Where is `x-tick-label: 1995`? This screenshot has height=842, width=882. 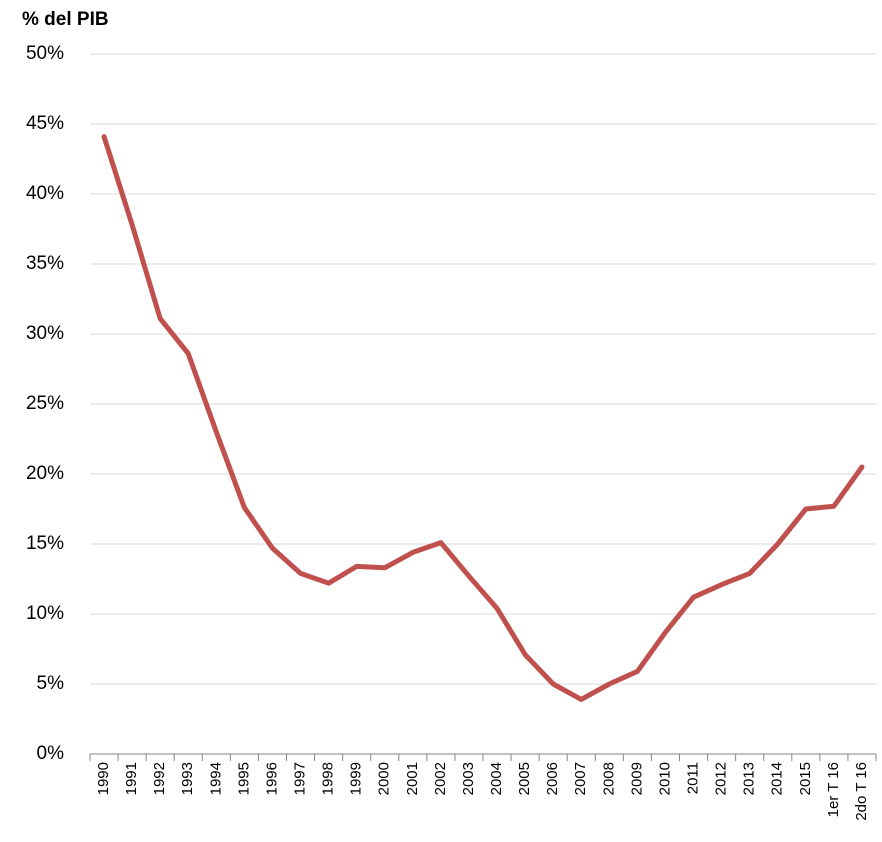 x-tick-label: 1995 is located at coordinates (243, 778).